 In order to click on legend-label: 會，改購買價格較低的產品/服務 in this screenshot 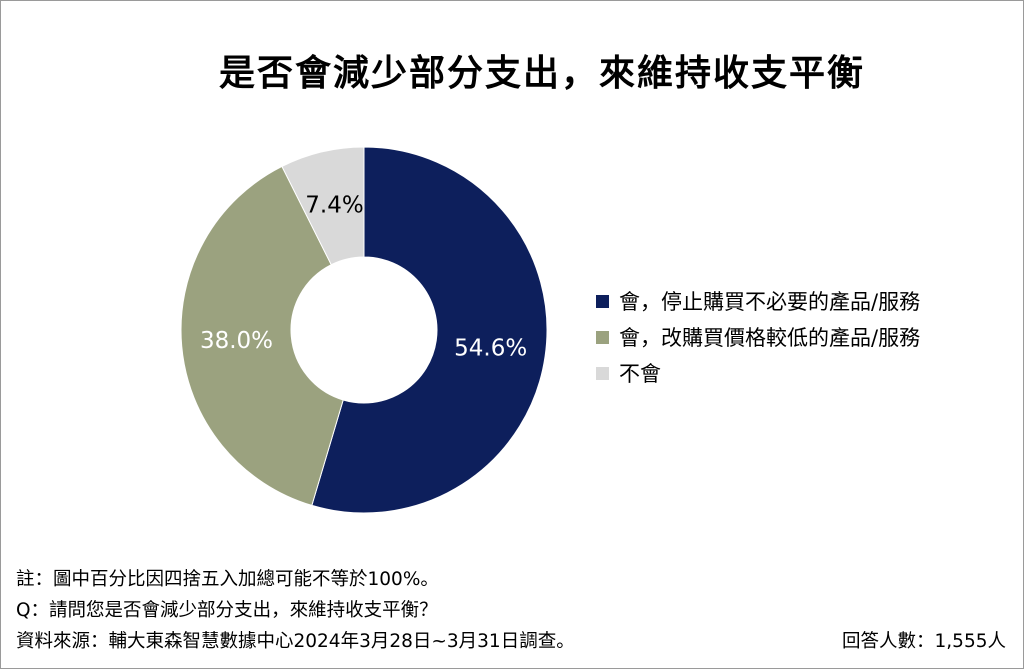, I will do `click(770, 338)`.